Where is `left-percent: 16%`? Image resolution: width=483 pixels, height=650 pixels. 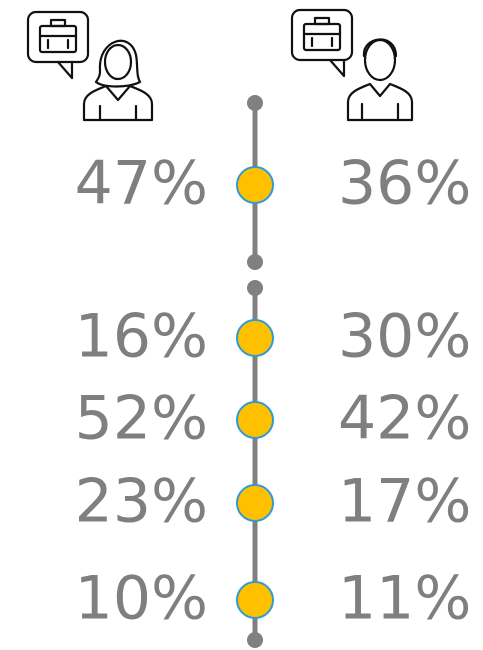 left-percent: 16% is located at coordinates (141, 337).